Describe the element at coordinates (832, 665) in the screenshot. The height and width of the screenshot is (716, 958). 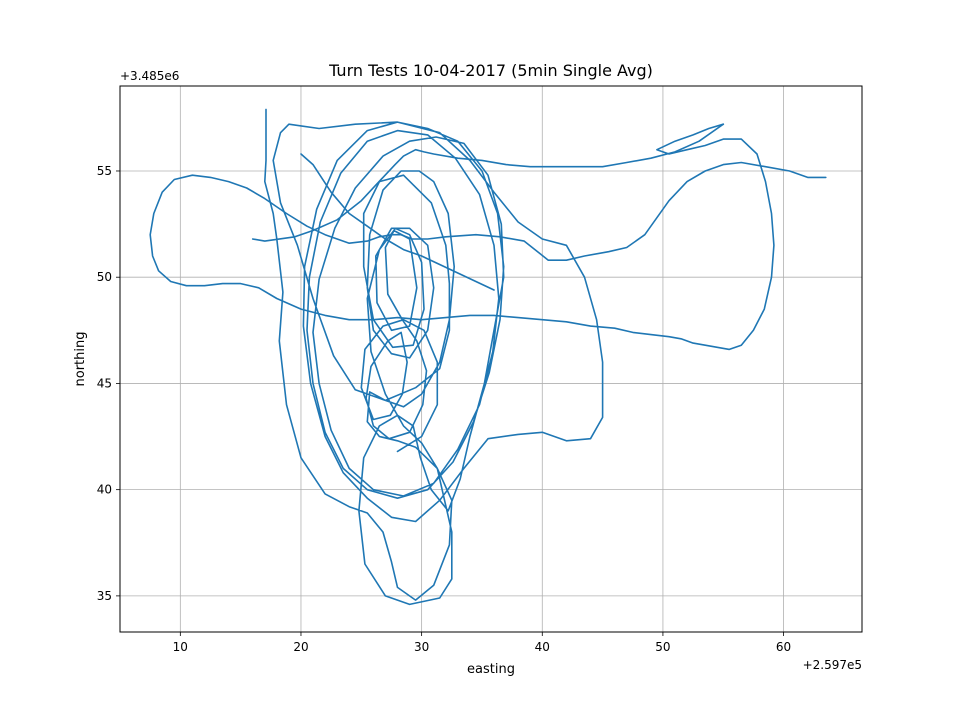
I see `x-axis-offset-label: +2.597e5` at that location.